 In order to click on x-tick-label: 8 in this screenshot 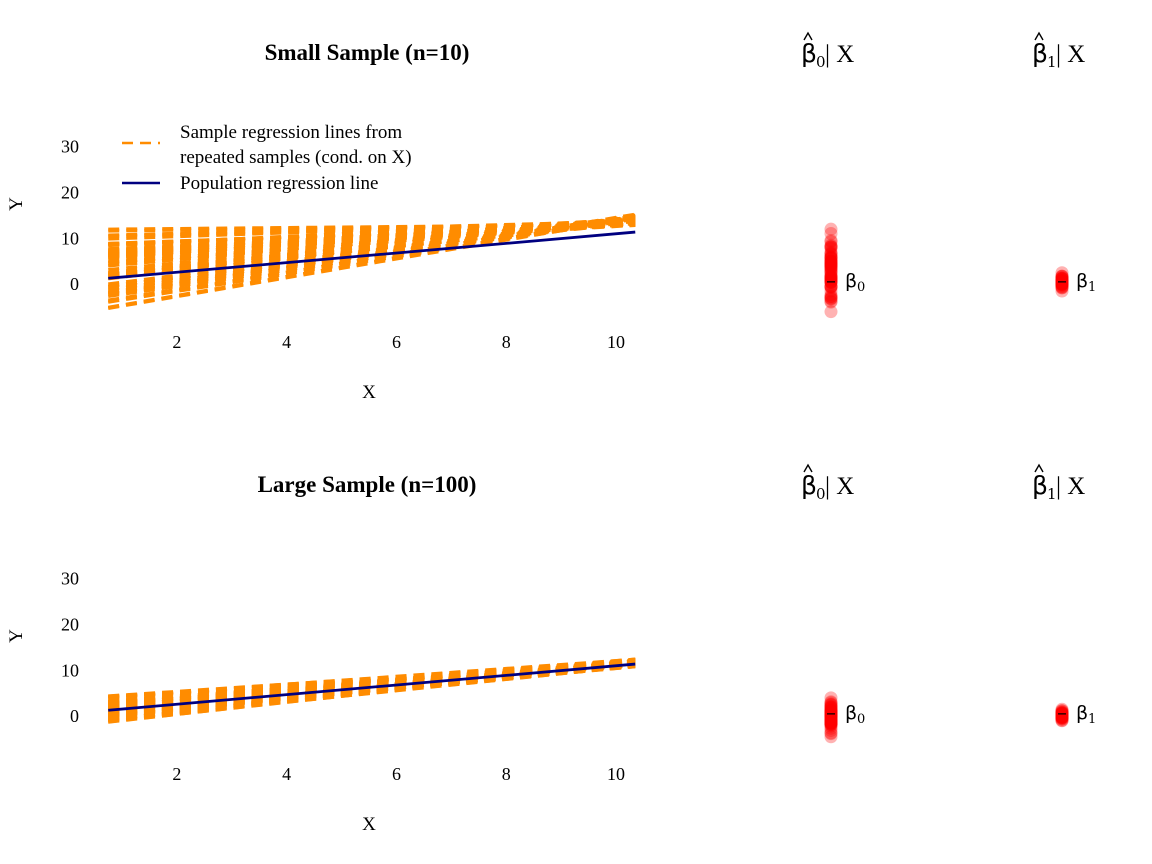, I will do `click(506, 342)`.